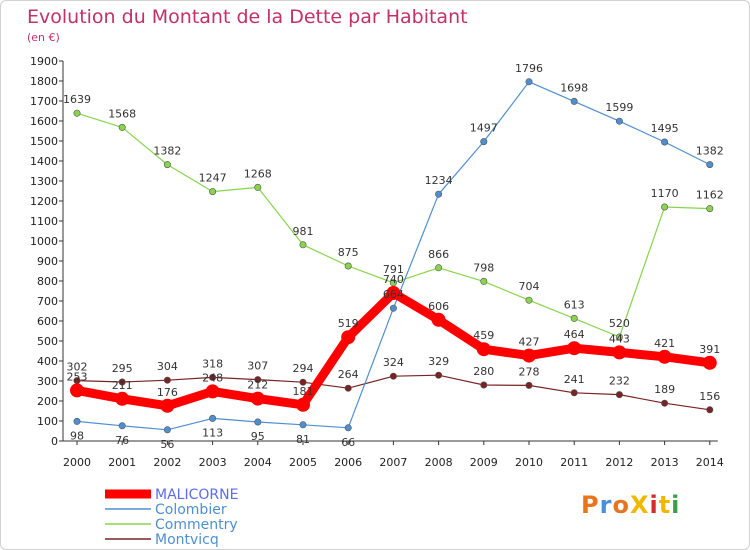 This screenshot has width=750, height=550. I want to click on y-tick-label: 1000, so click(44, 241).